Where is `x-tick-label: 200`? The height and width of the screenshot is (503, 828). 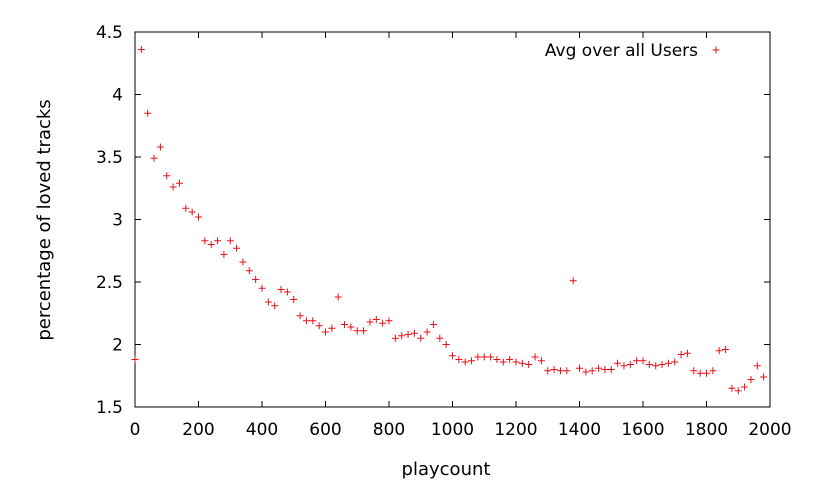
x-tick-label: 200 is located at coordinates (198, 430).